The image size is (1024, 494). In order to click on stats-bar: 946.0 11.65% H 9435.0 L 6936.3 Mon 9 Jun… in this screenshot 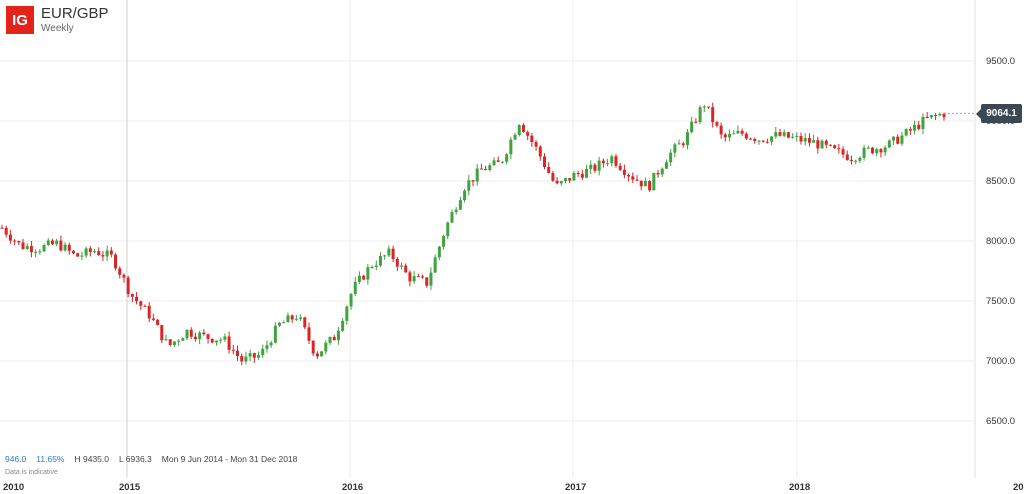, I will do `click(151, 459)`.